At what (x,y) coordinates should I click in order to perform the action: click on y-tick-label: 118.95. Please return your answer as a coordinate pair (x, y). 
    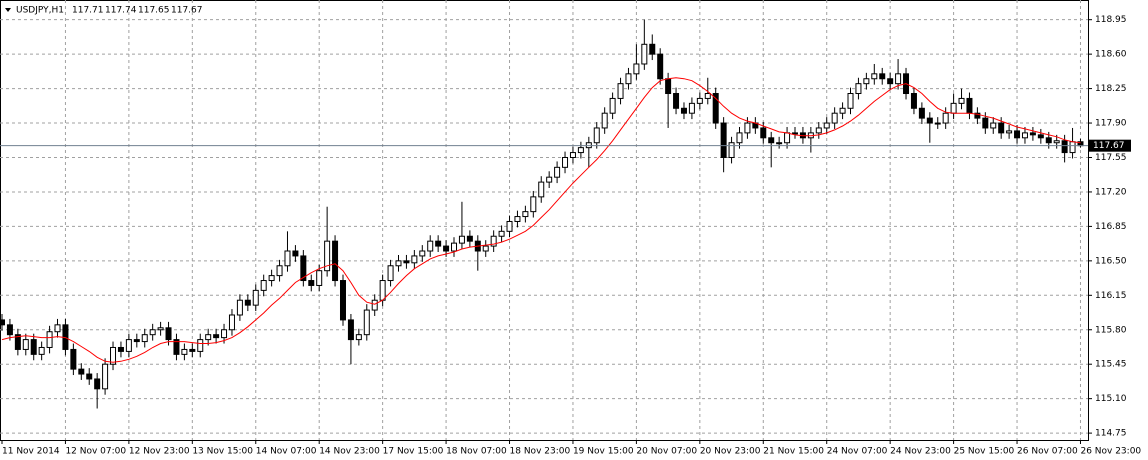
    Looking at the image, I should click on (1111, 20).